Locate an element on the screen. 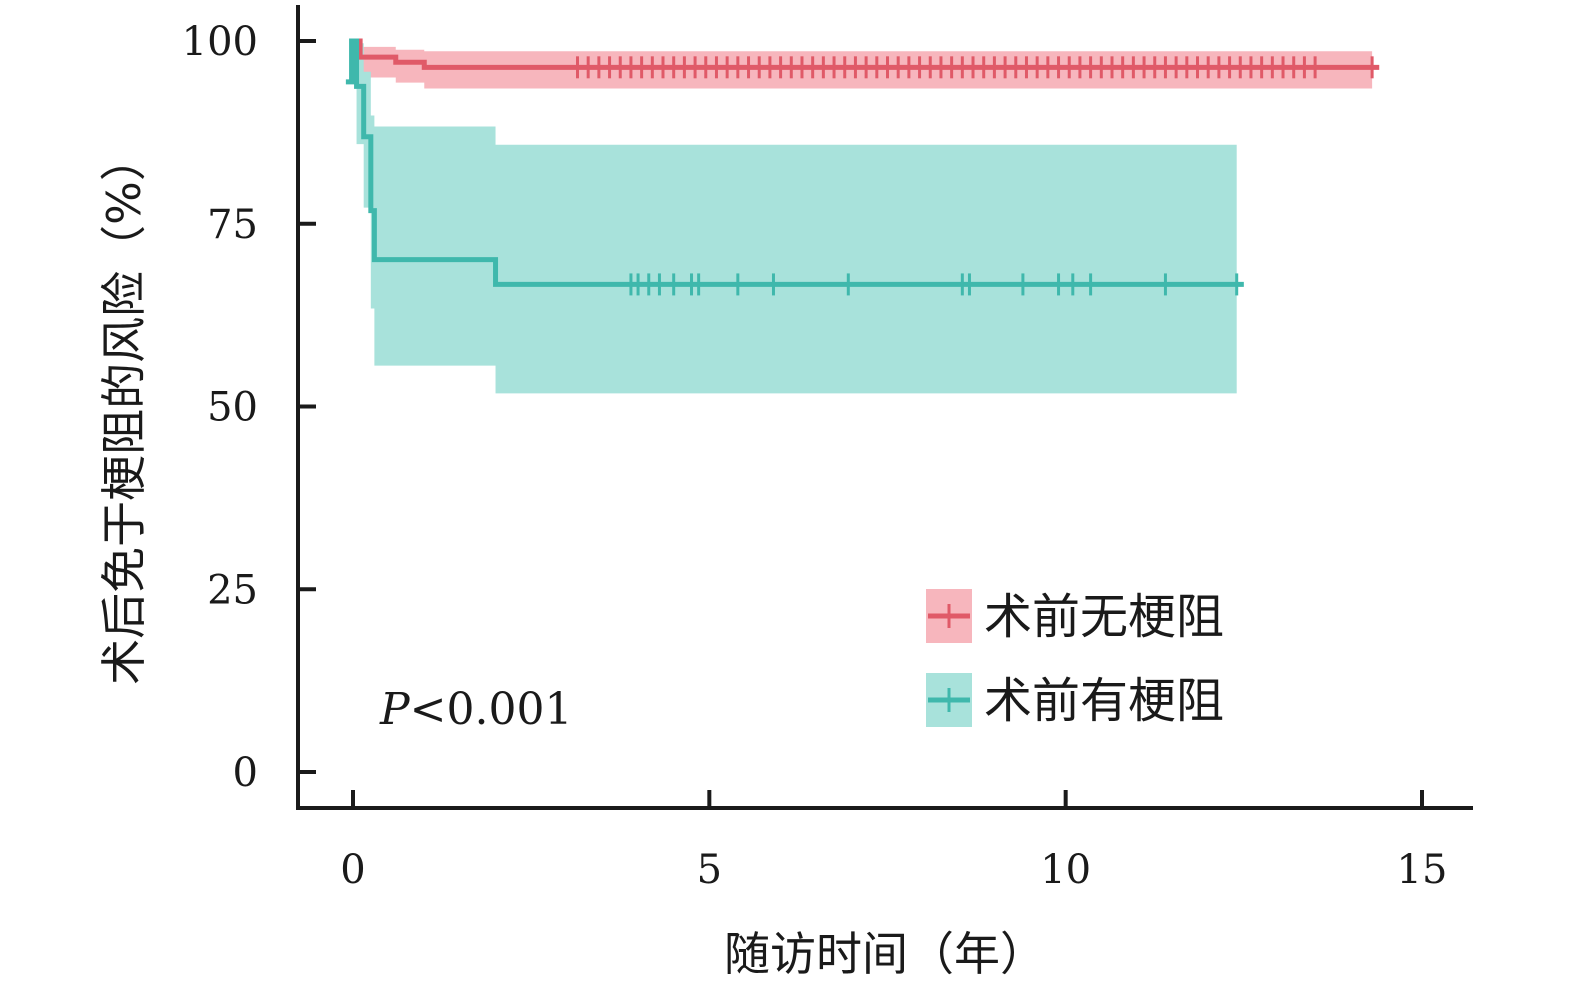  p-value-annotation: P<0.001 is located at coordinates (475, 709).